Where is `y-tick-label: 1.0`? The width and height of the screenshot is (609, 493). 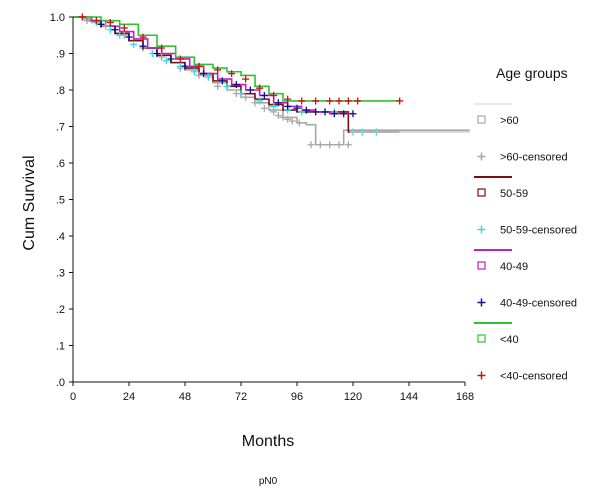
y-tick-label: 1.0 is located at coordinates (57, 18).